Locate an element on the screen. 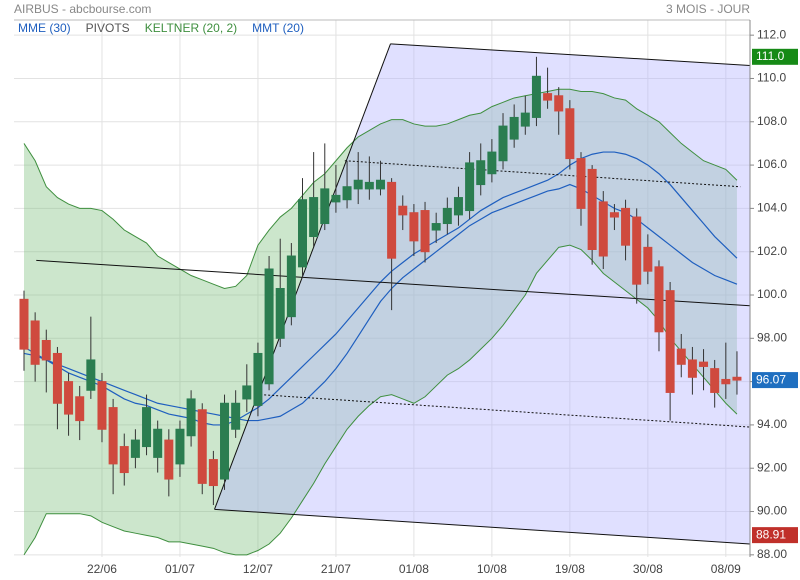 The image size is (800, 580). legend-entry: PIVOTS is located at coordinates (108, 28).